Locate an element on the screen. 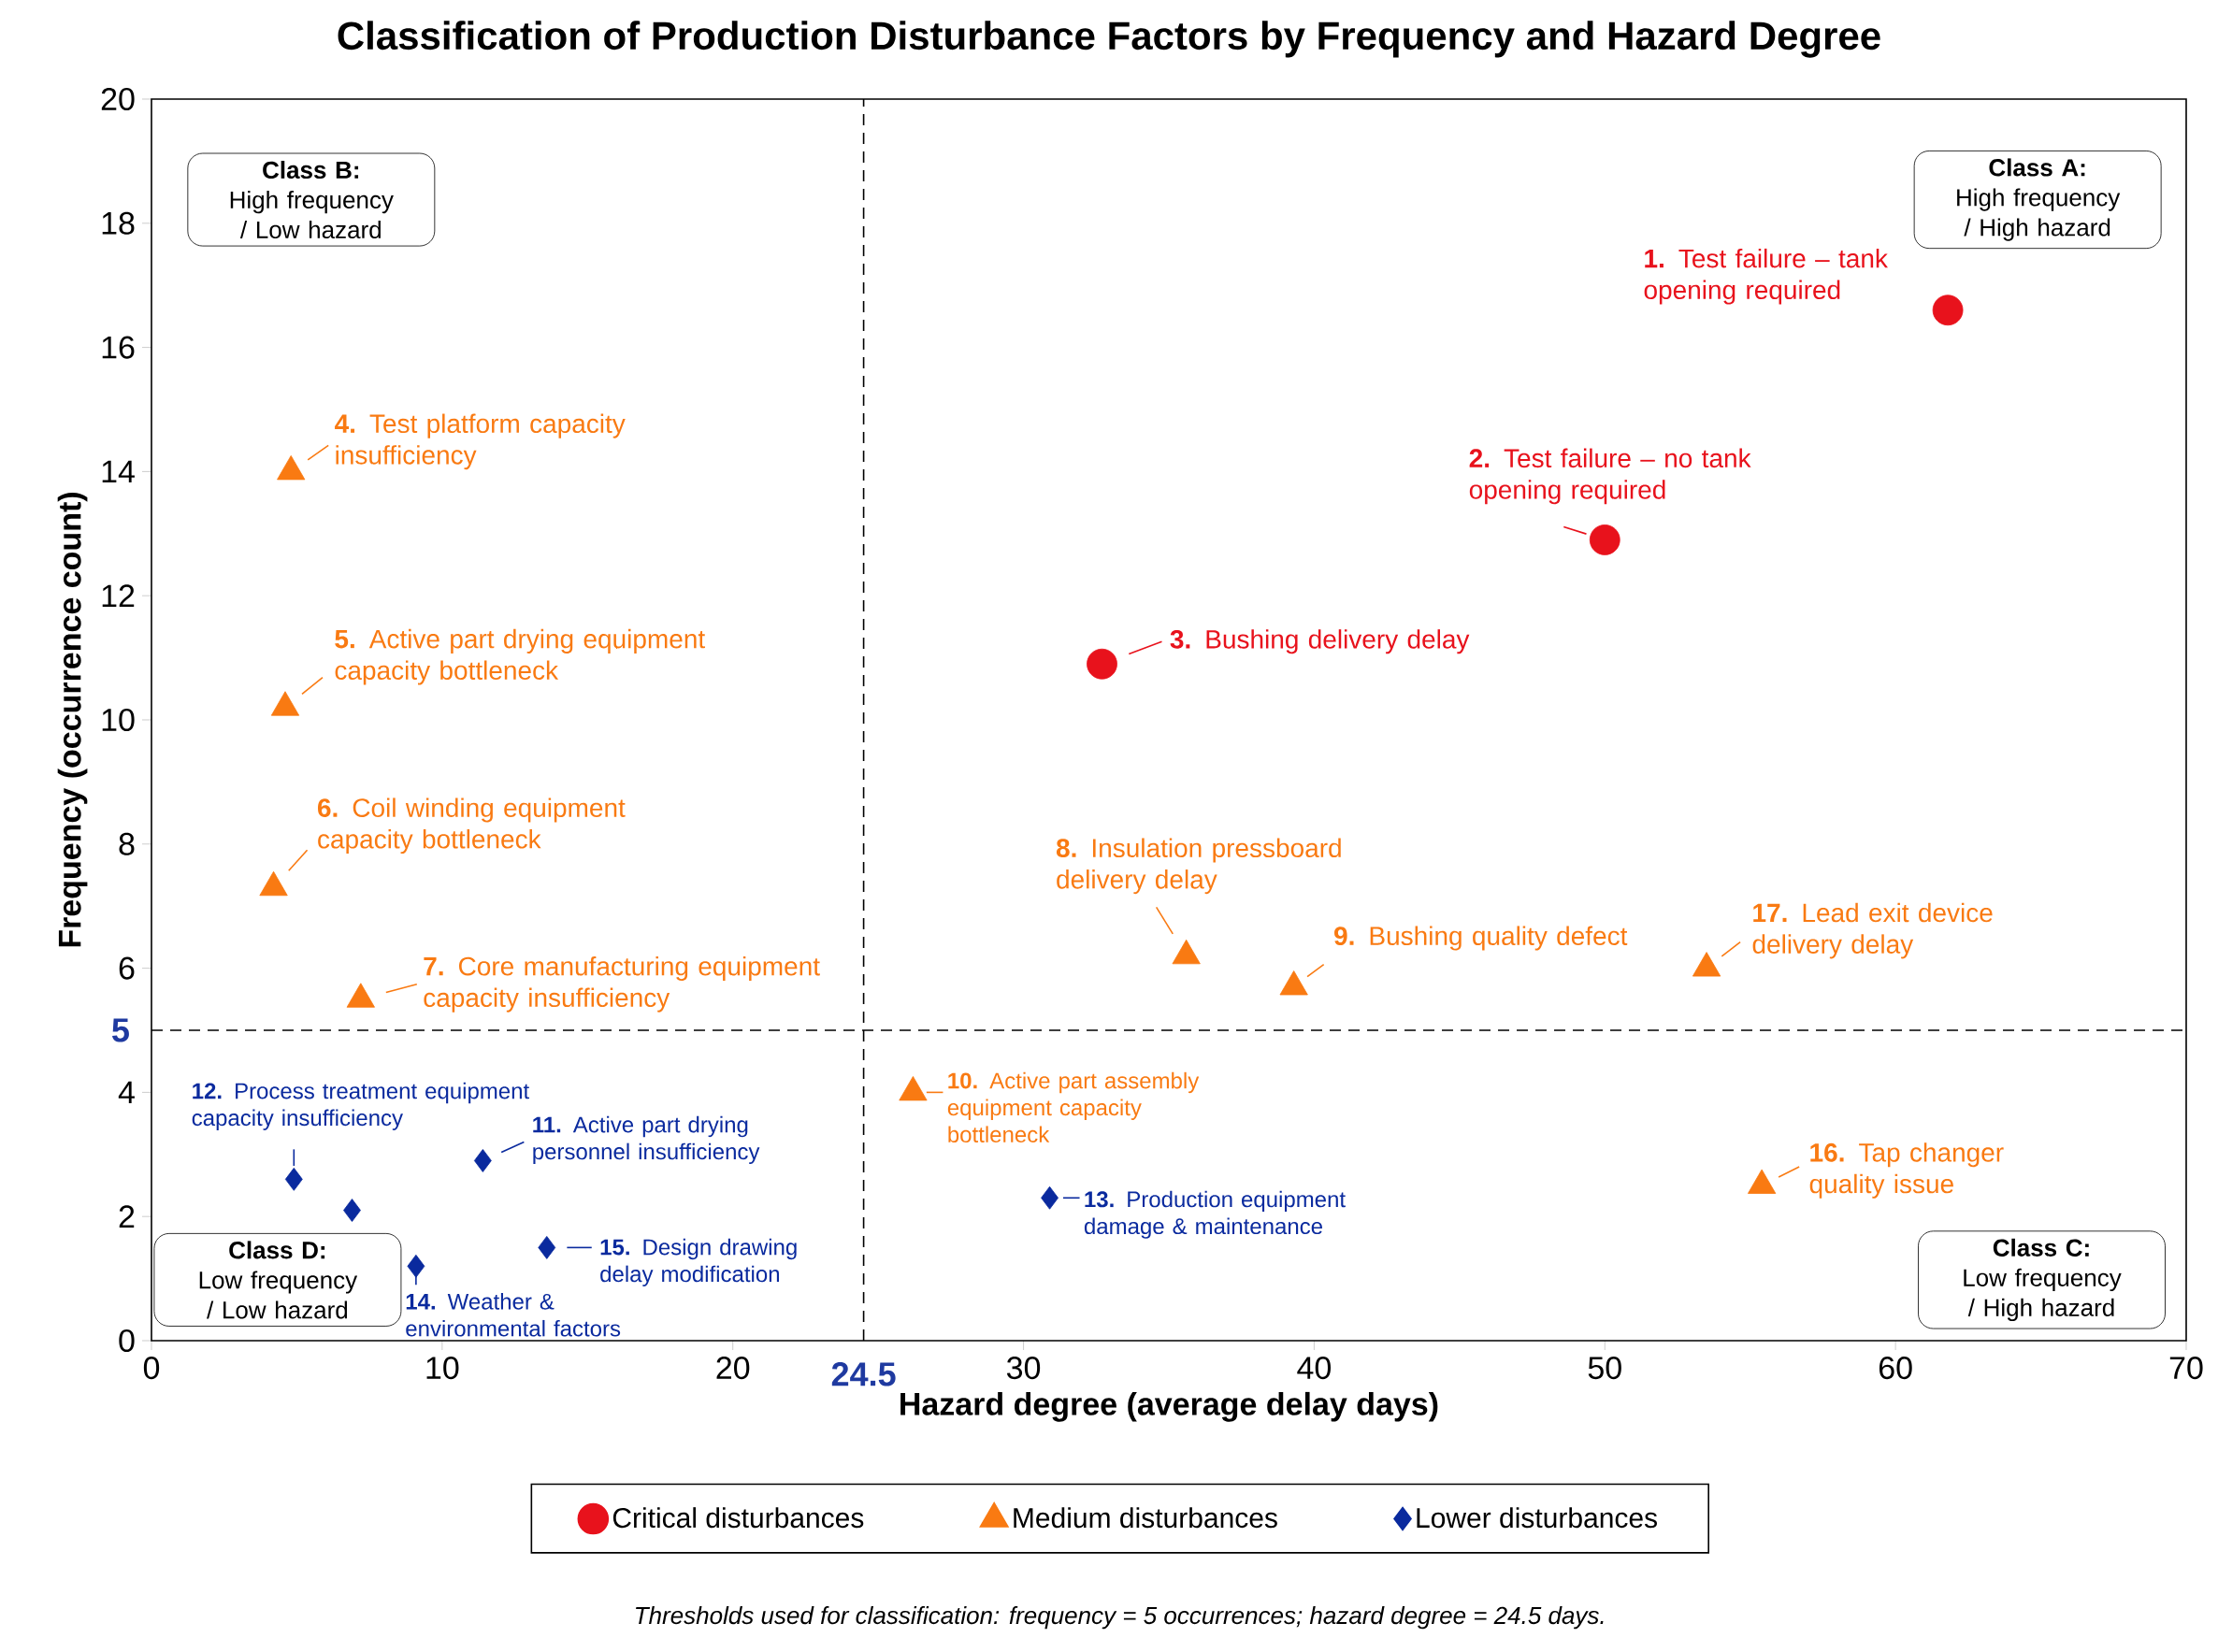 This screenshot has width=2218, height=1652. x-tick-label: 0 is located at coordinates (151, 1369).